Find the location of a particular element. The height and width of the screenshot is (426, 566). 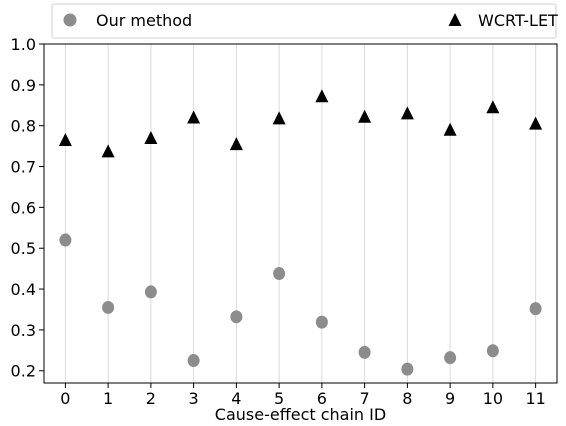

legend-box is located at coordinates (304, 21).